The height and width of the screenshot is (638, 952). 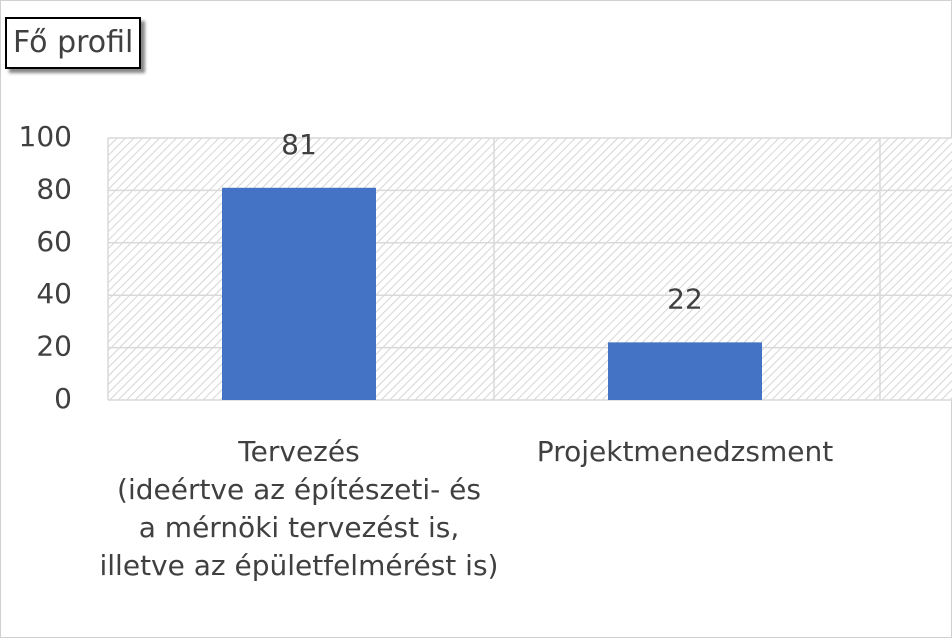 What do you see at coordinates (685, 298) in the screenshot?
I see `data-label: 22` at bounding box center [685, 298].